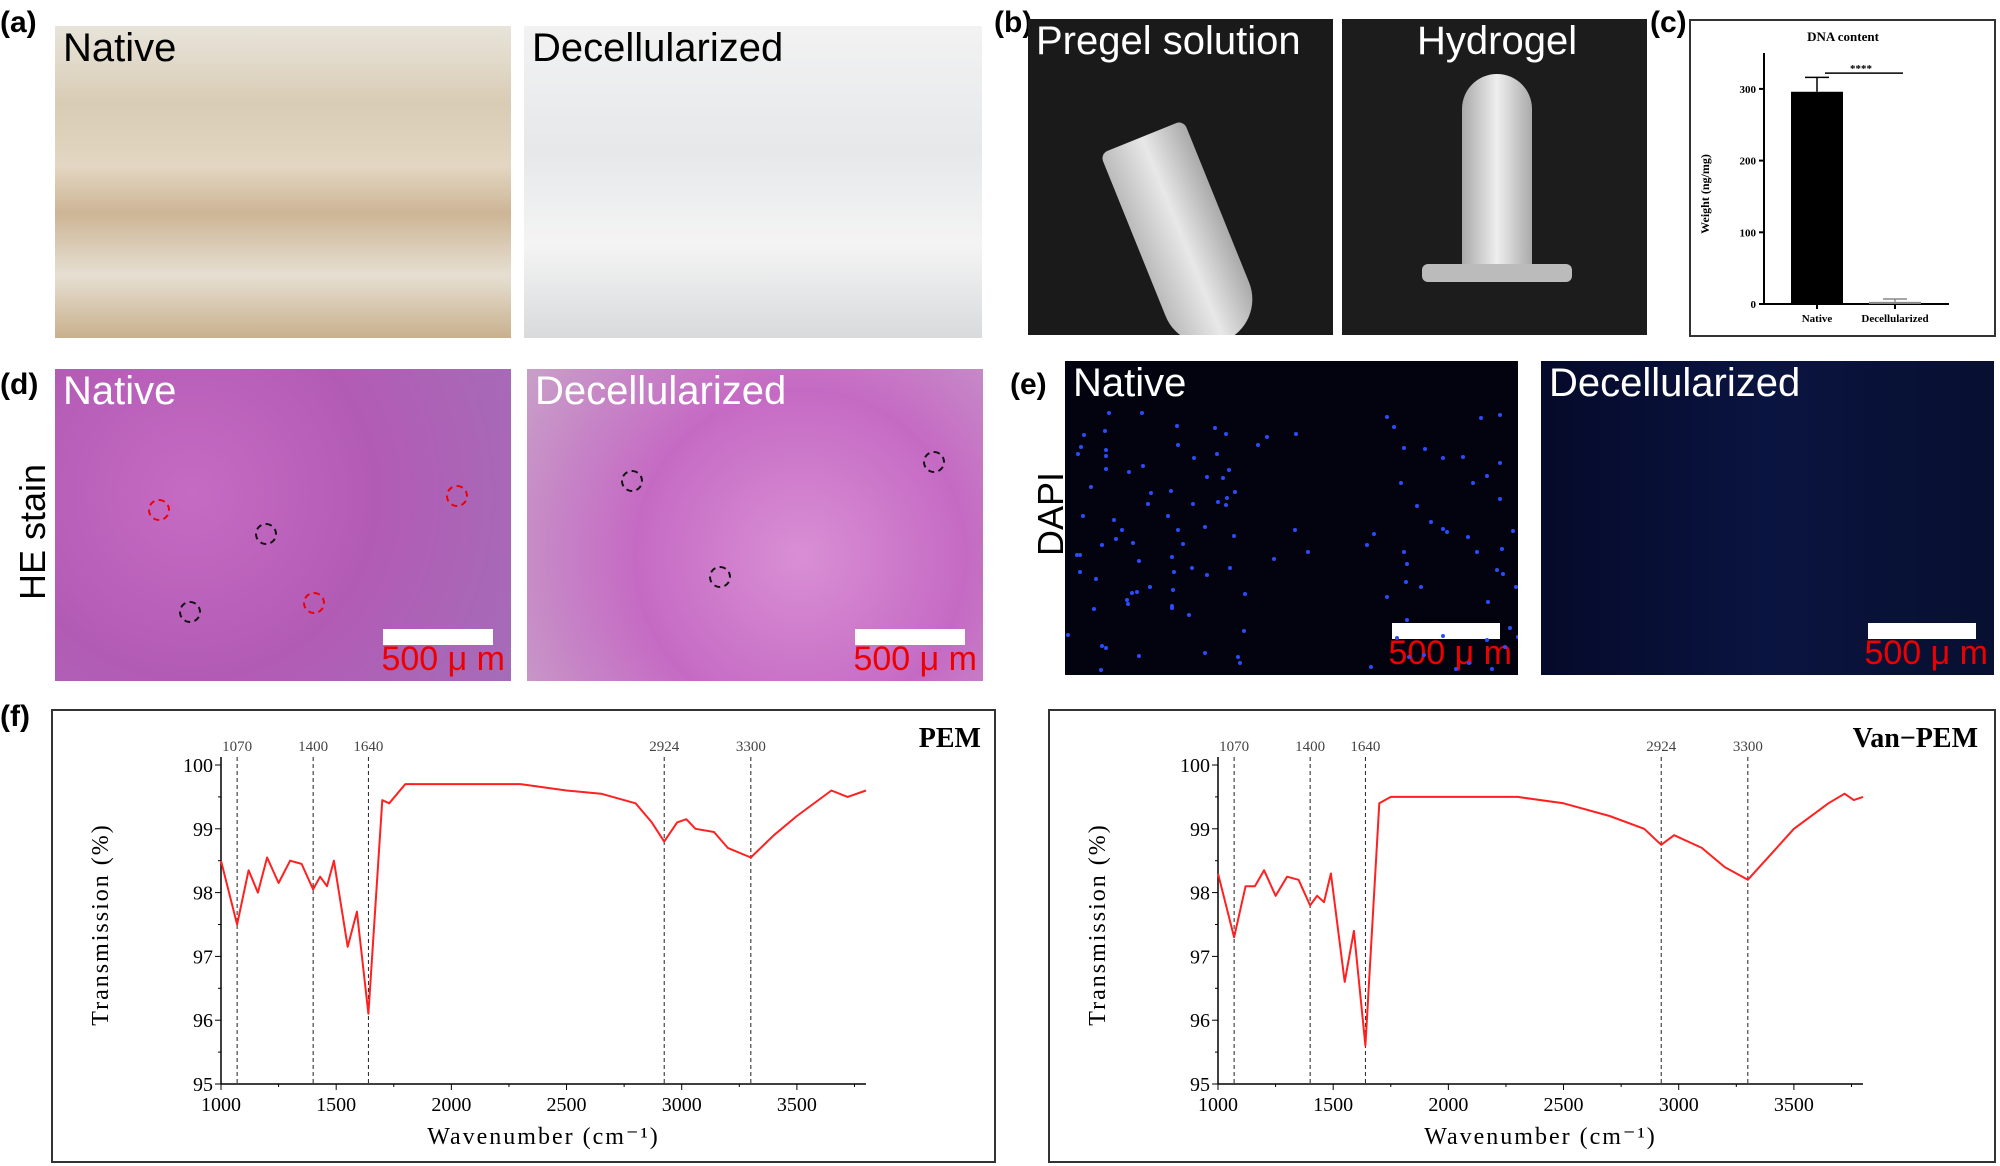 The image size is (2000, 1166). Describe the element at coordinates (32, 531) in the screenshot. I see `he-stain-label: HE stain` at that location.